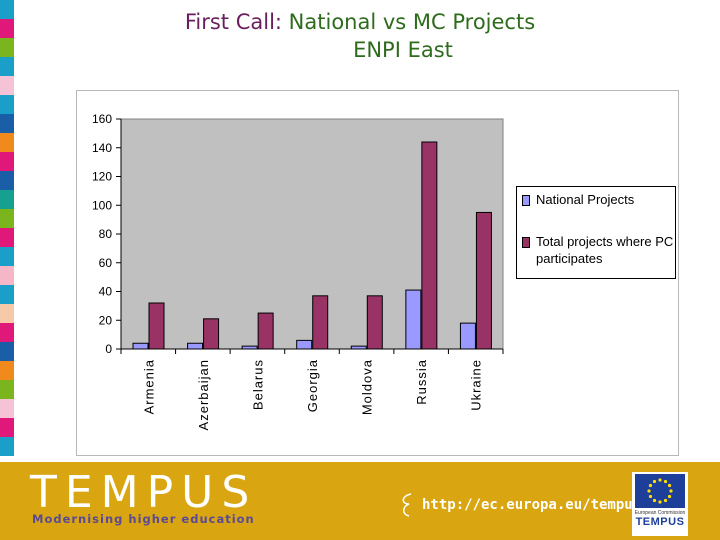  I want to click on y-tick-label: 140, so click(102, 148).